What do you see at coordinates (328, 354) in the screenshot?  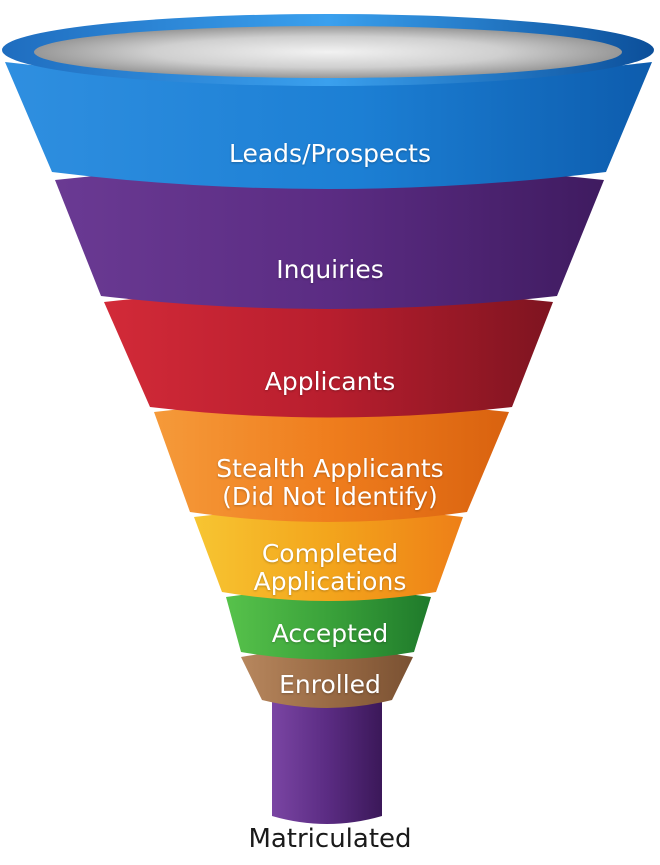 I see `stage-applicants` at bounding box center [328, 354].